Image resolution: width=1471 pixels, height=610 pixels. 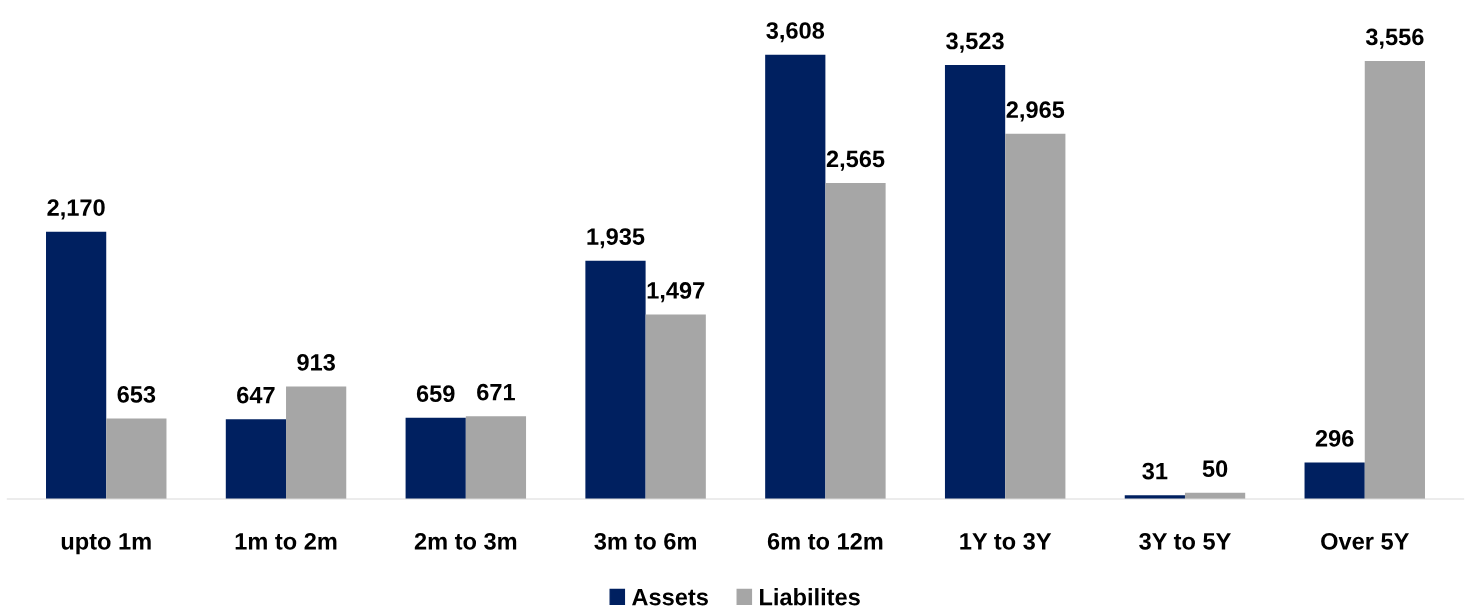 I want to click on x-tick-label: upto 1m, so click(x=106, y=544).